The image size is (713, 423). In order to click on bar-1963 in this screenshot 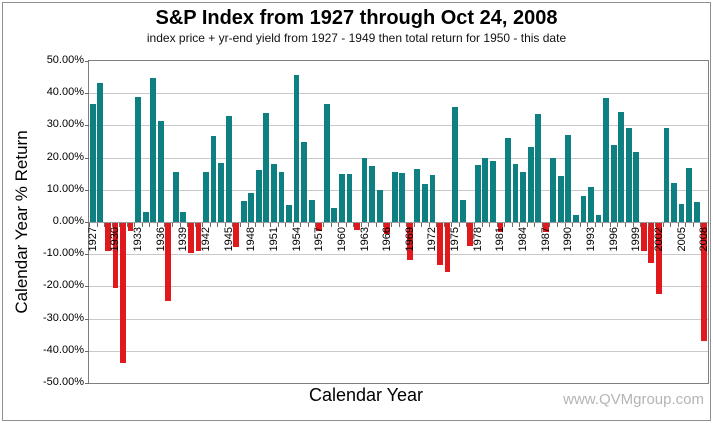, I will do `click(364, 190)`.